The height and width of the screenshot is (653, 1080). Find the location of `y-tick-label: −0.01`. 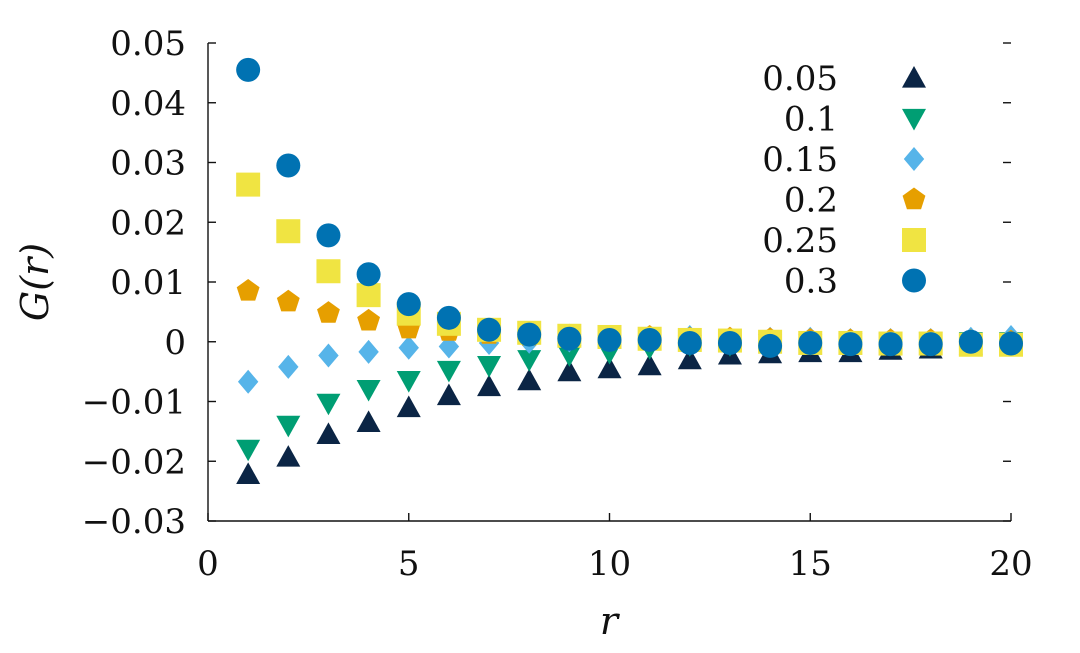

y-tick-label: −0.01 is located at coordinates (134, 403).